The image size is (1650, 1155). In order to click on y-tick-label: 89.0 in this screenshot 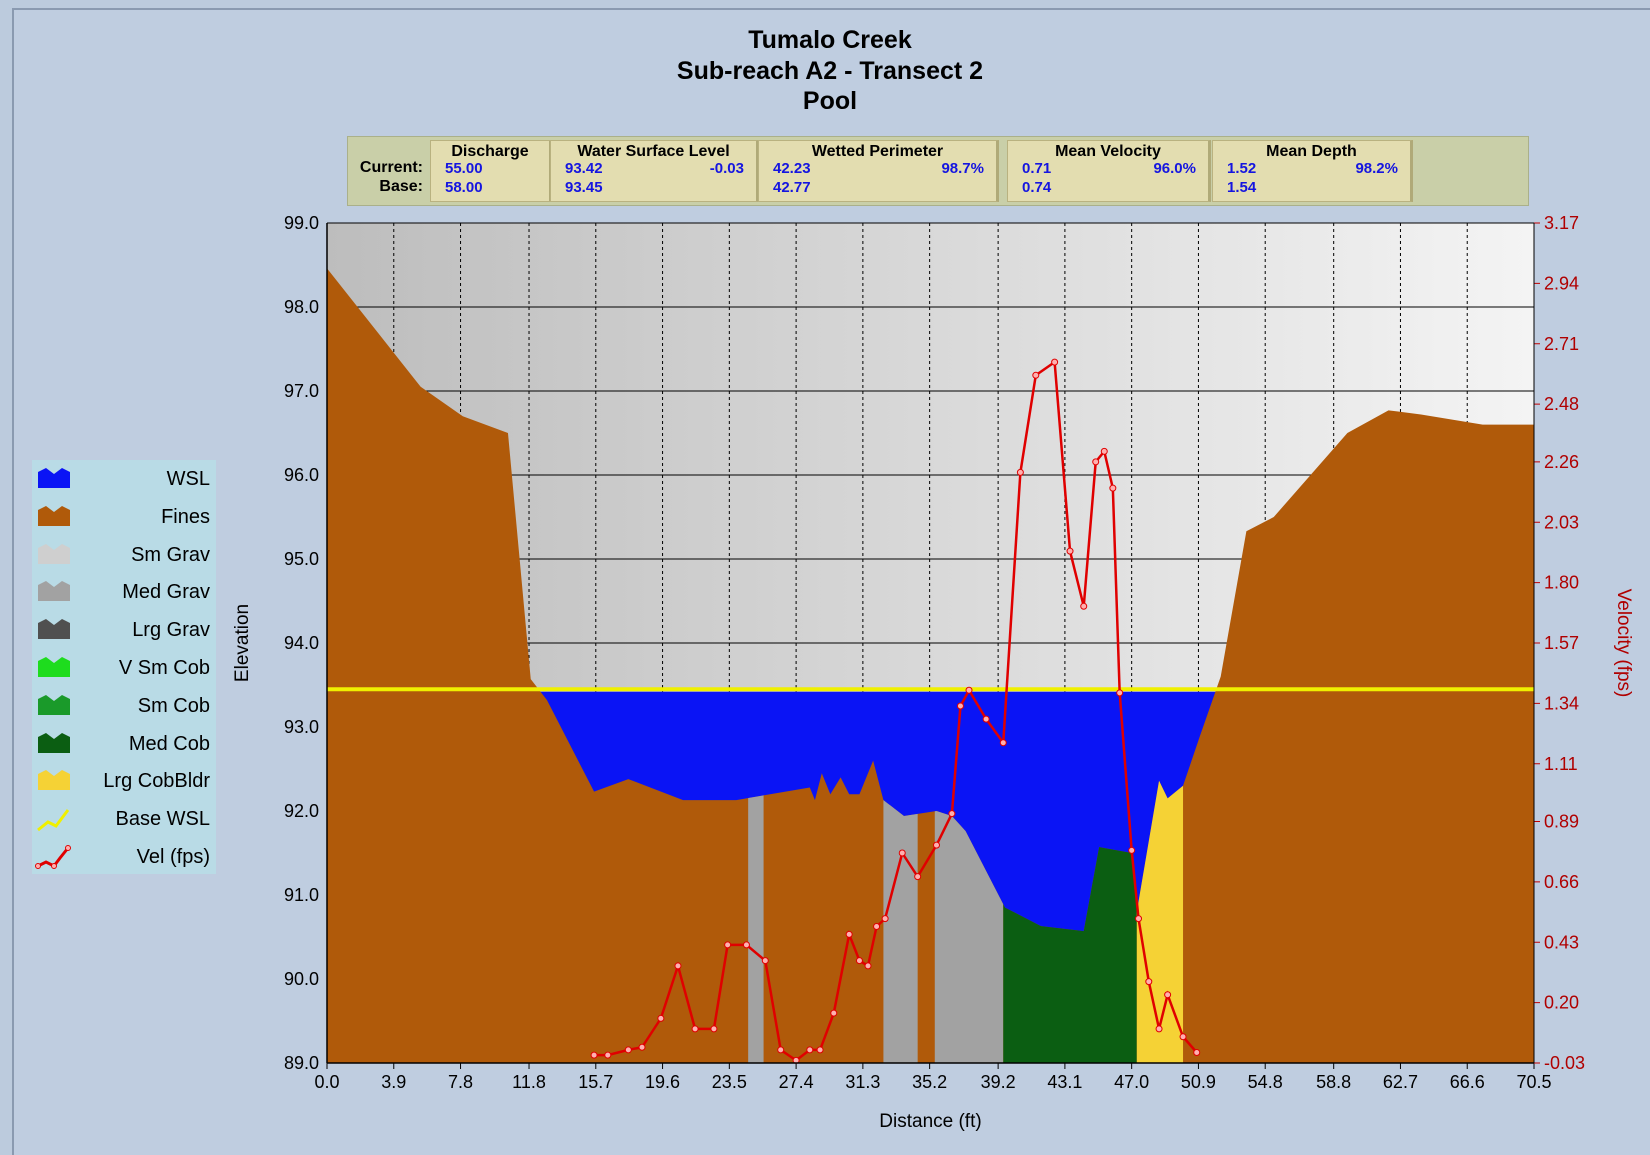, I will do `click(301, 1063)`.